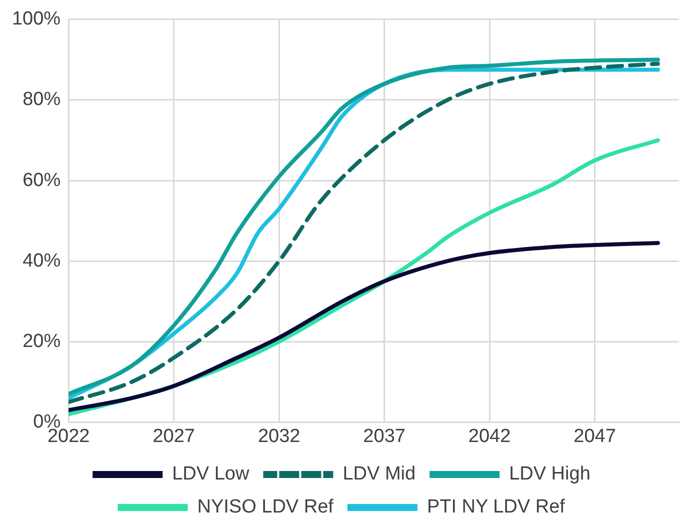  What do you see at coordinates (173, 436) in the screenshot?
I see `x-tick-label: 2027` at bounding box center [173, 436].